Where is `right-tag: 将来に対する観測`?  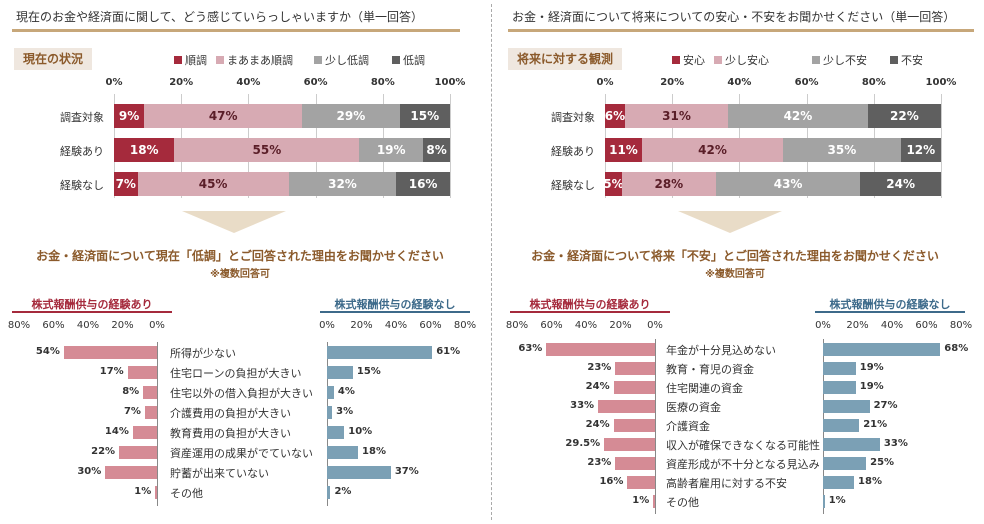 right-tag: 将来に対する観測 is located at coordinates (565, 59).